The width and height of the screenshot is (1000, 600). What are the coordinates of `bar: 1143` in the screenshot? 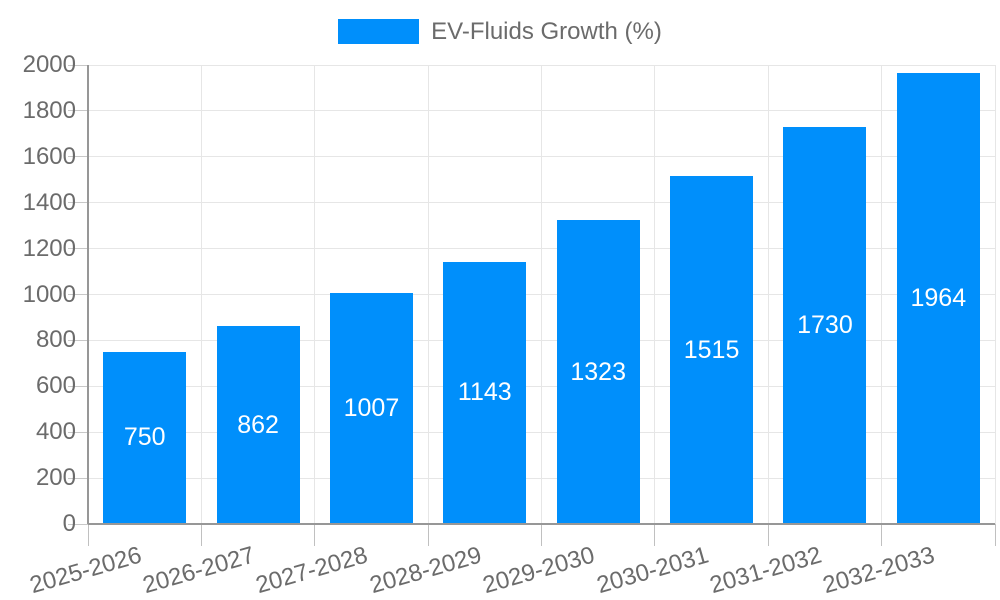 It's located at (485, 392).